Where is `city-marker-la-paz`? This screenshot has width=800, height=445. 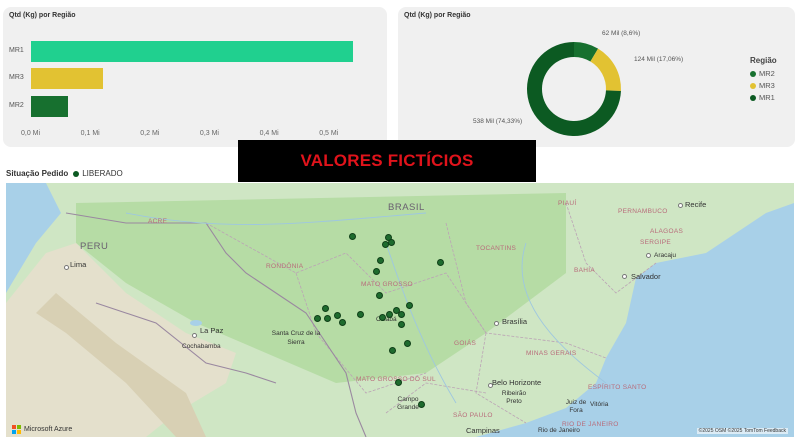
city-marker-la-paz is located at coordinates (194, 335).